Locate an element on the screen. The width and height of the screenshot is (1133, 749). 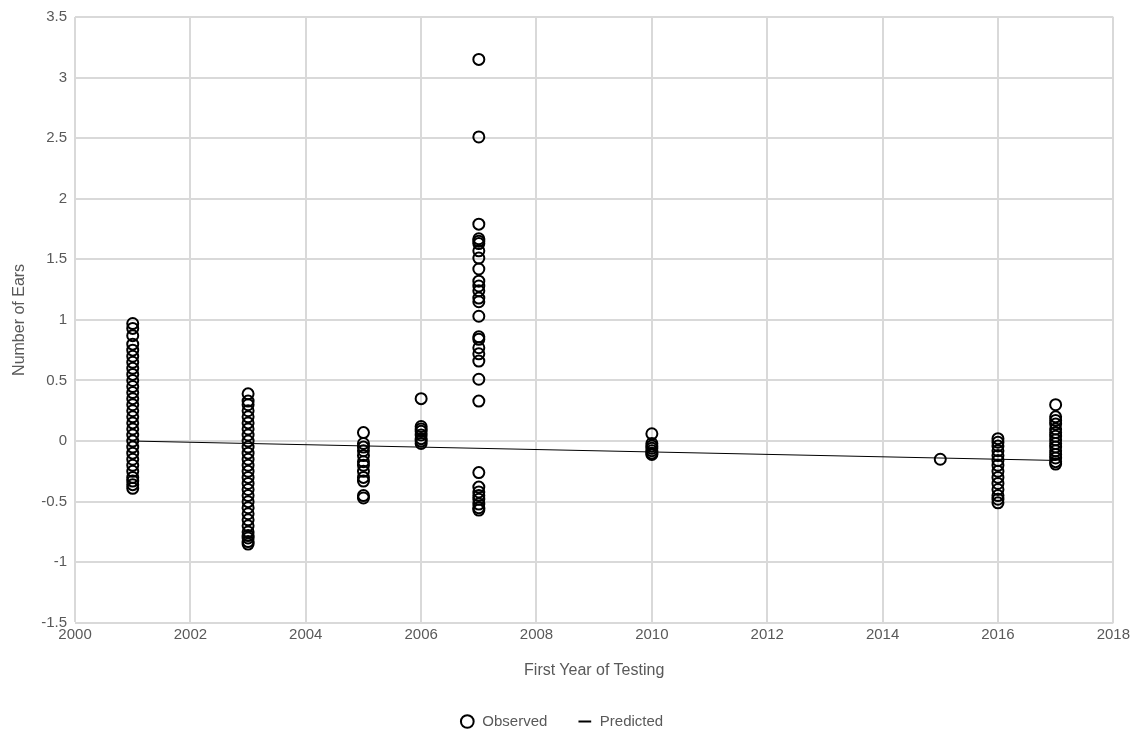
y-tick-label: 1.5 is located at coordinates (57, 258).